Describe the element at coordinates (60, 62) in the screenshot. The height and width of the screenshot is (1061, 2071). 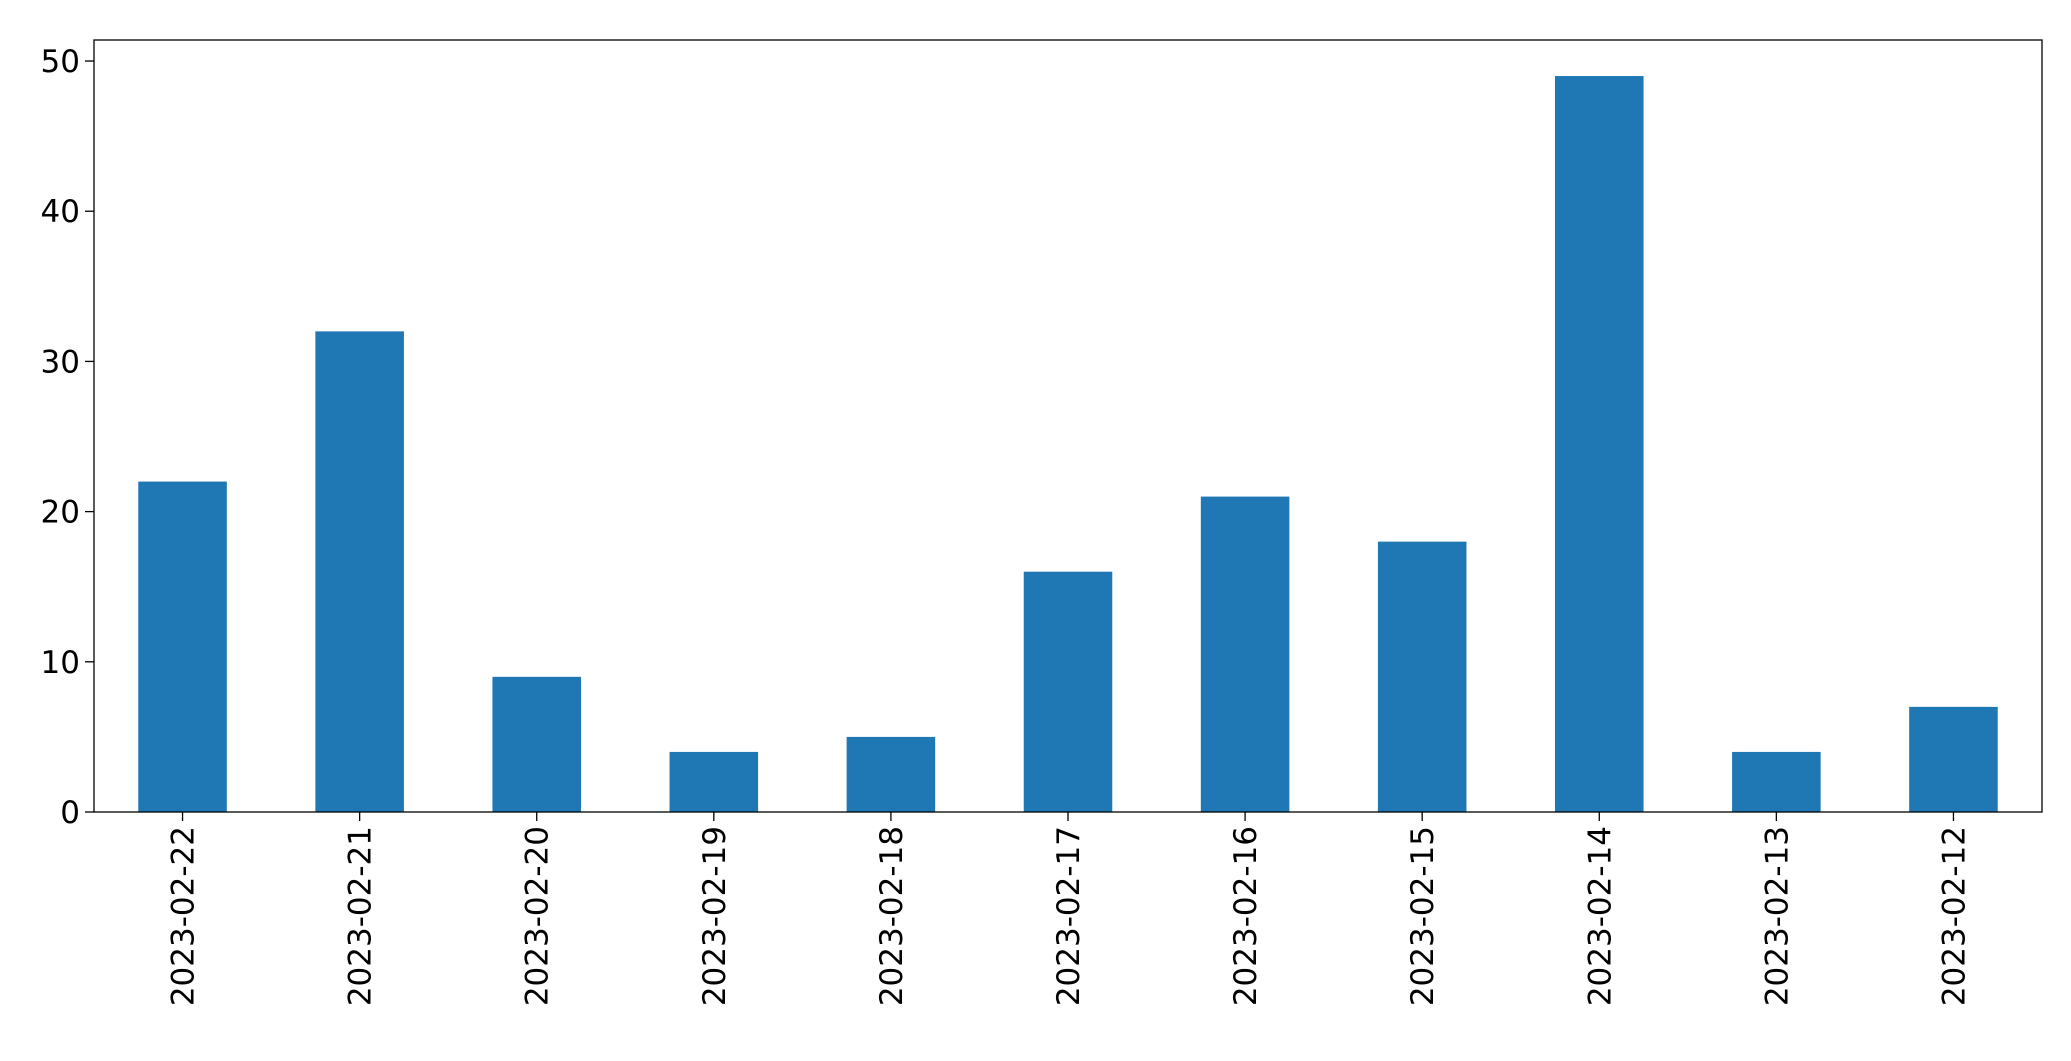
I see `y-tick-label: 50` at that location.